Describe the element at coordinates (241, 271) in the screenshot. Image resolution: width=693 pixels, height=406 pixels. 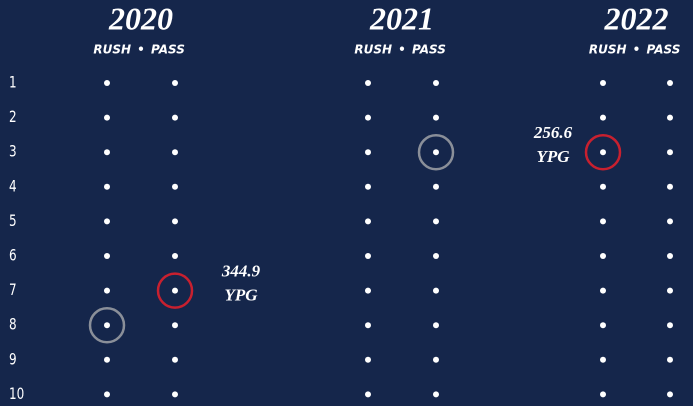
I see `annotation: 344.9` at that location.